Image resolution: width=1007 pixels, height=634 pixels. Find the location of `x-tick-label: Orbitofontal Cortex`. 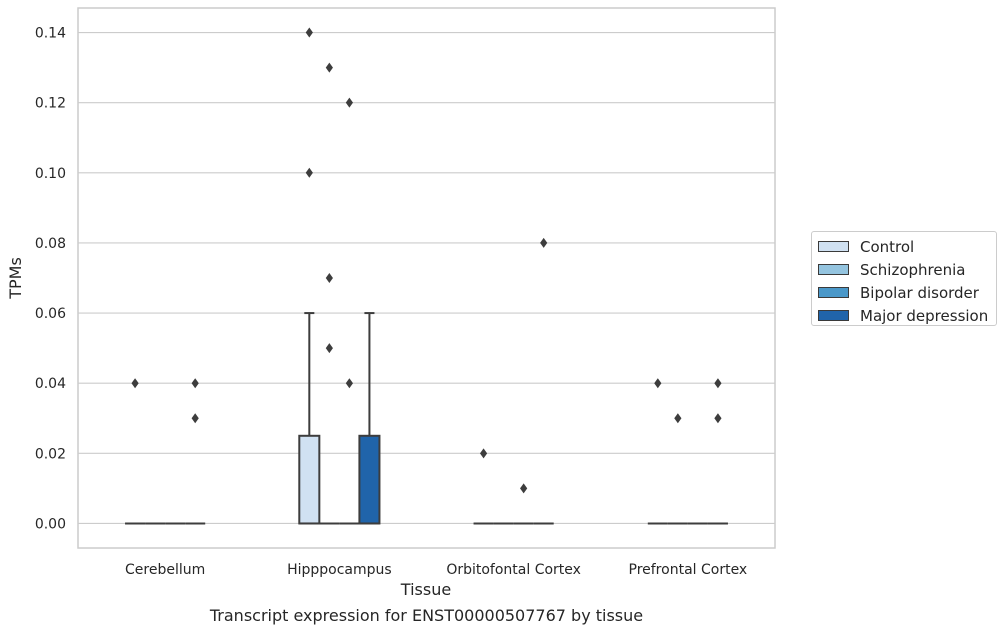

x-tick-label: Orbitofontal Cortex is located at coordinates (513, 570).